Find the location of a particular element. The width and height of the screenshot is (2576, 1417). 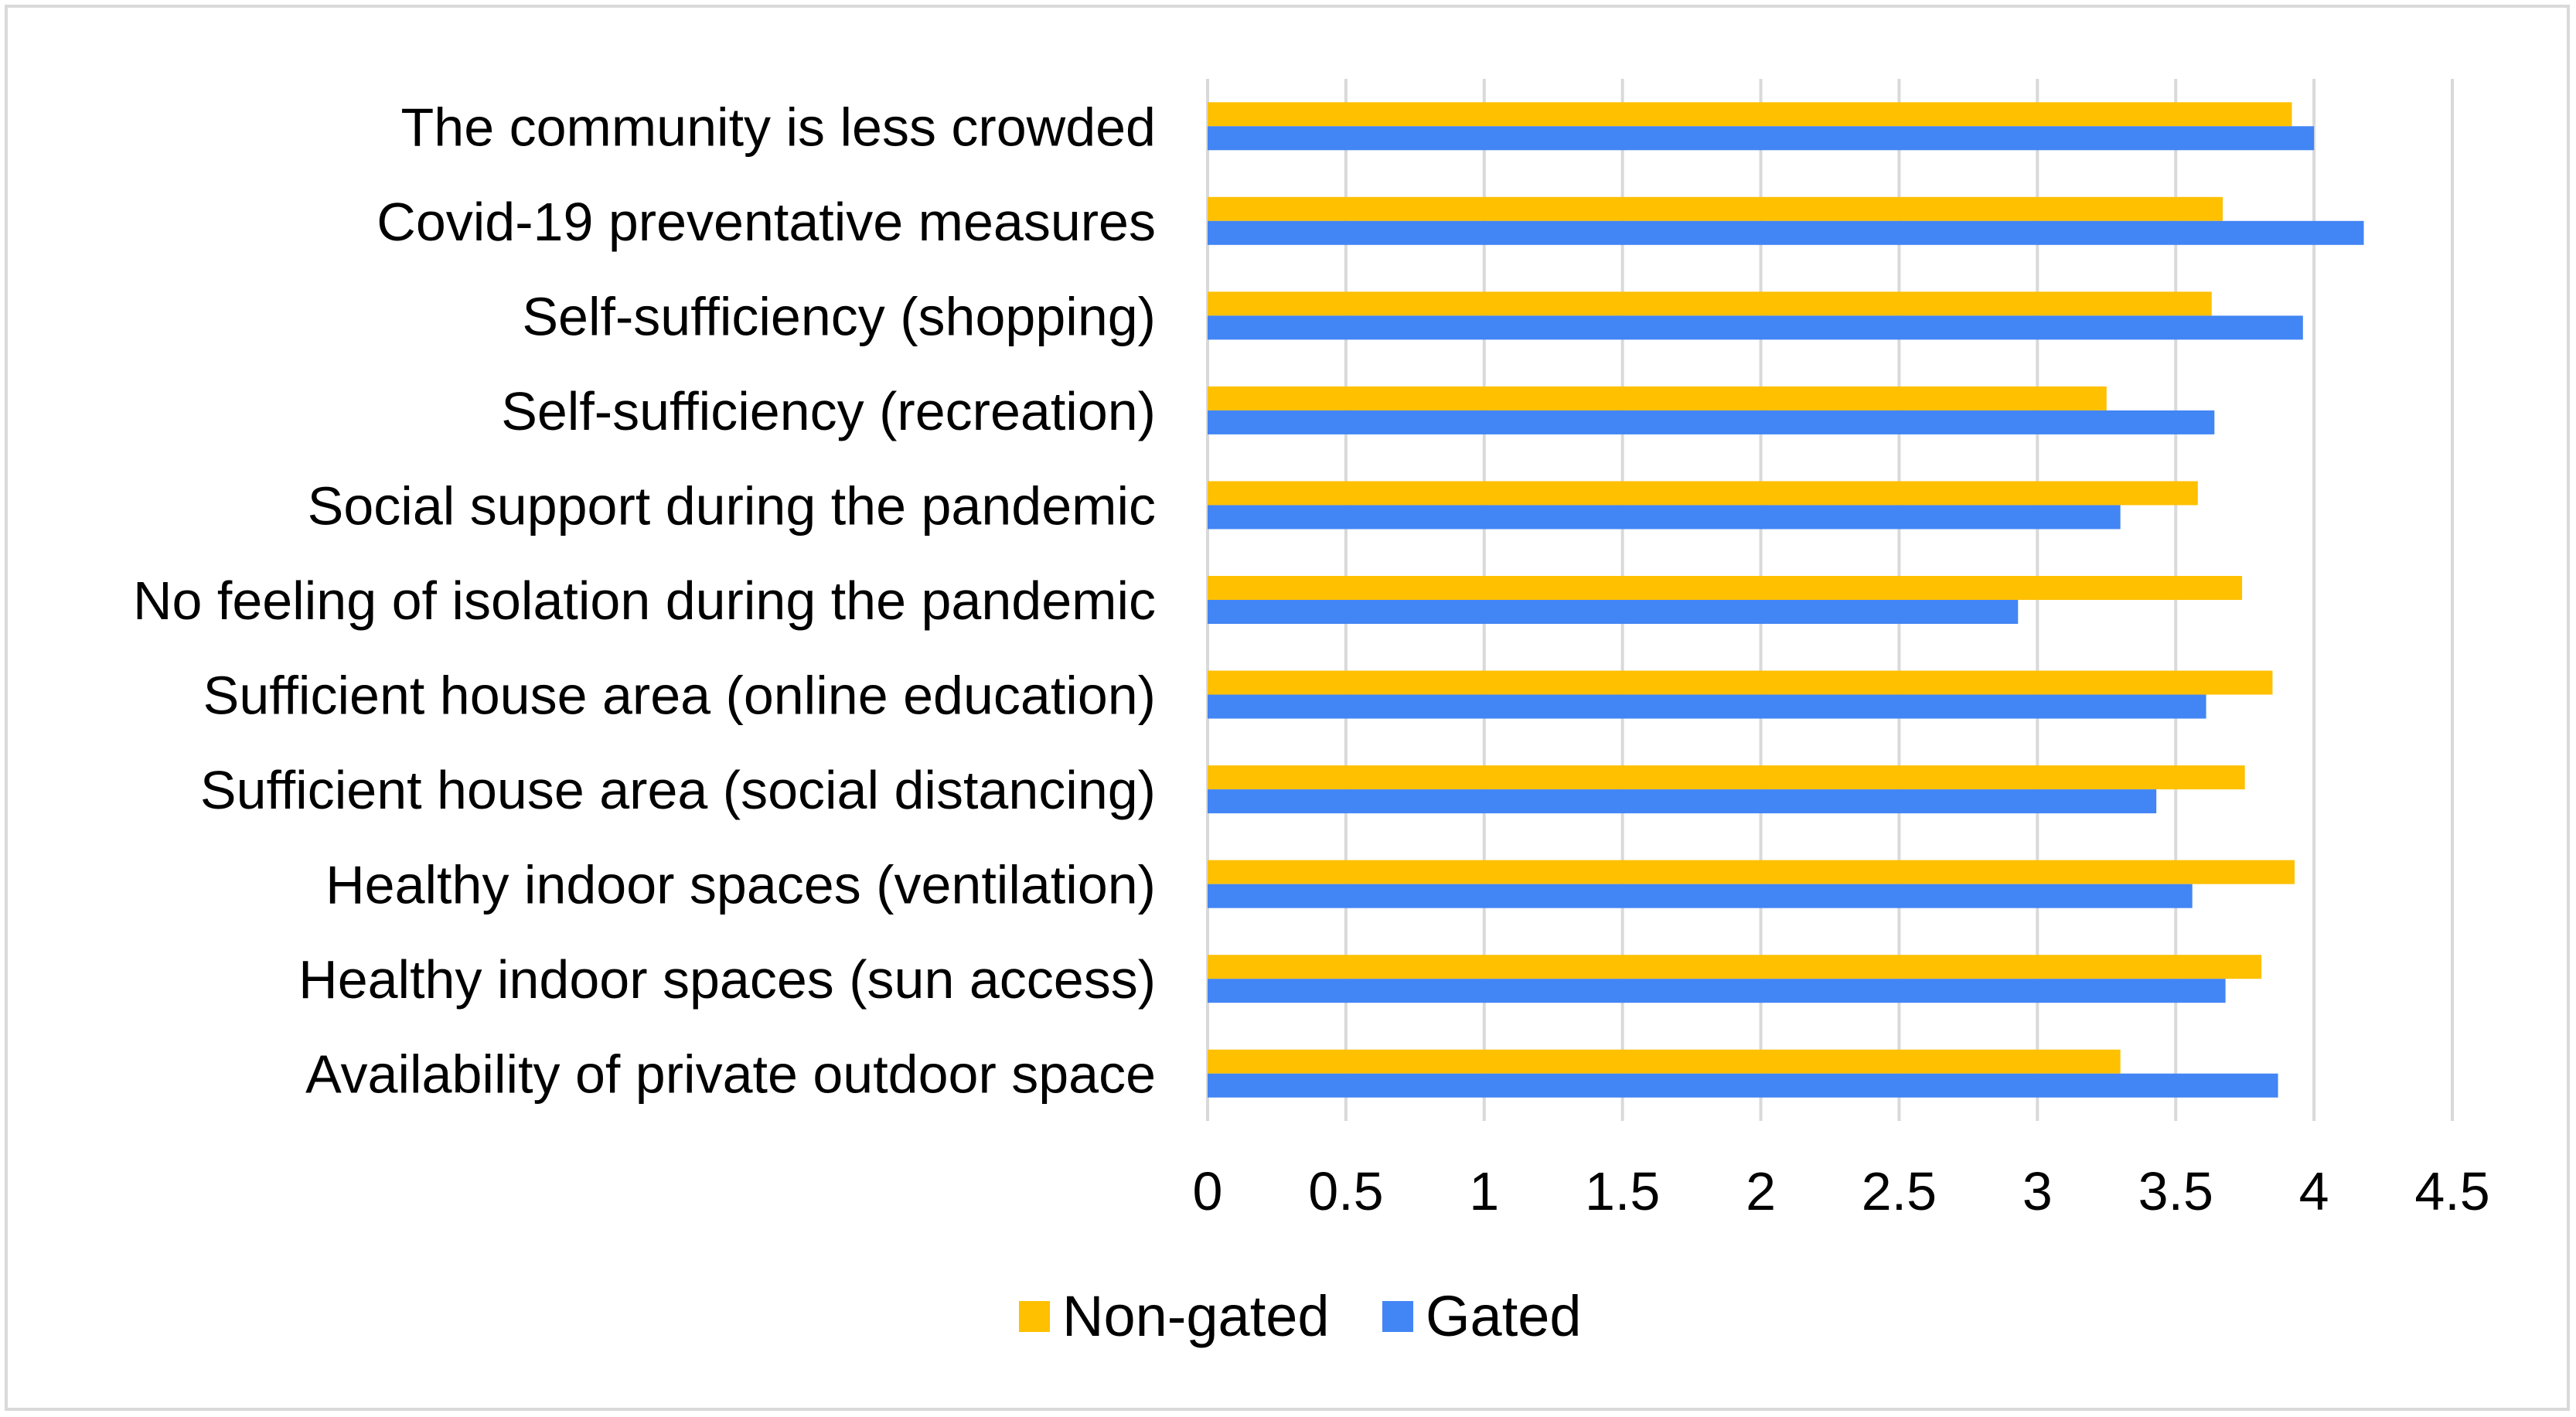

category-label: Healthy indoor spaces (ventilation) is located at coordinates (740, 885).